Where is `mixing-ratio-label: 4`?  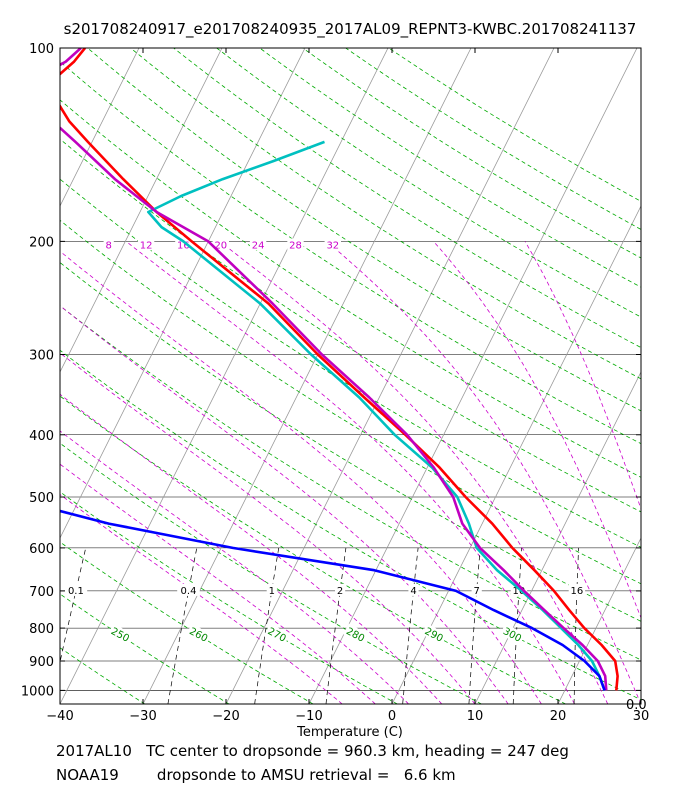 mixing-ratio-label: 4 is located at coordinates (413, 590).